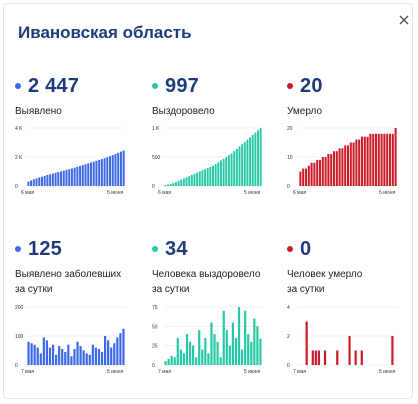 The image size is (418, 404). What do you see at coordinates (306, 248) in the screenshot?
I see `stat-value: 0` at bounding box center [306, 248].